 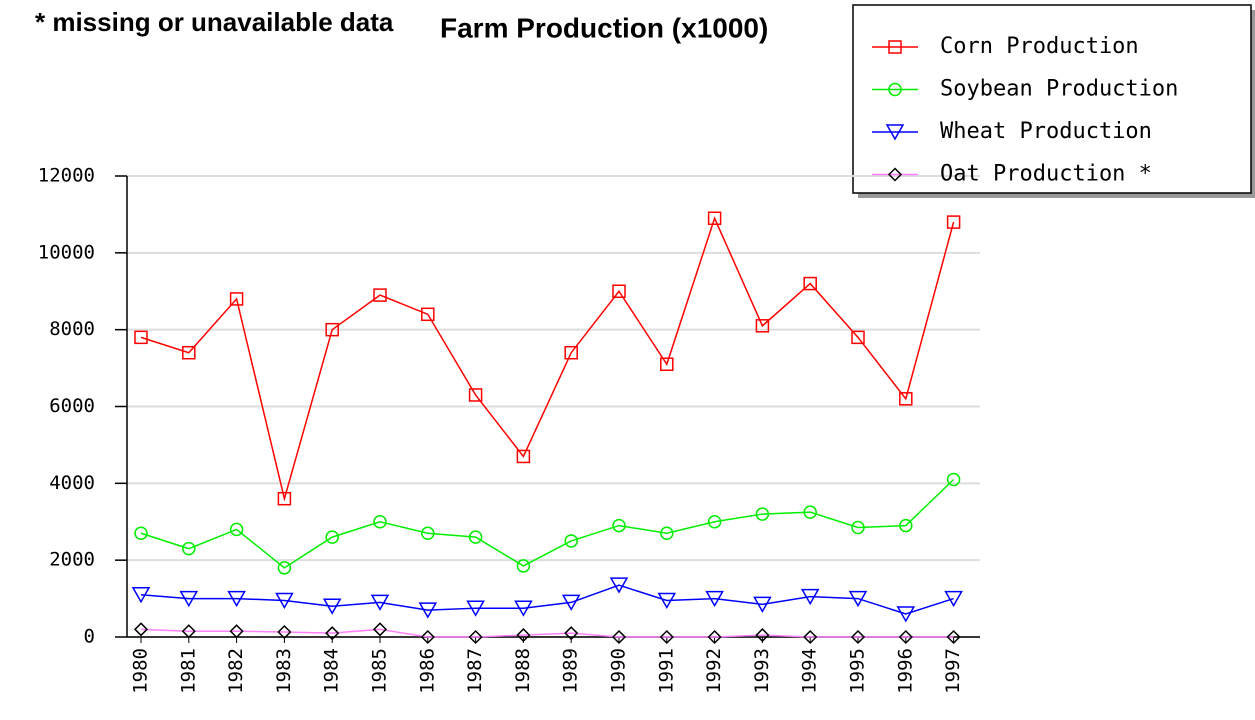 What do you see at coordinates (604, 27) in the screenshot?
I see `chart-title: Farm Production (x1000)` at bounding box center [604, 27].